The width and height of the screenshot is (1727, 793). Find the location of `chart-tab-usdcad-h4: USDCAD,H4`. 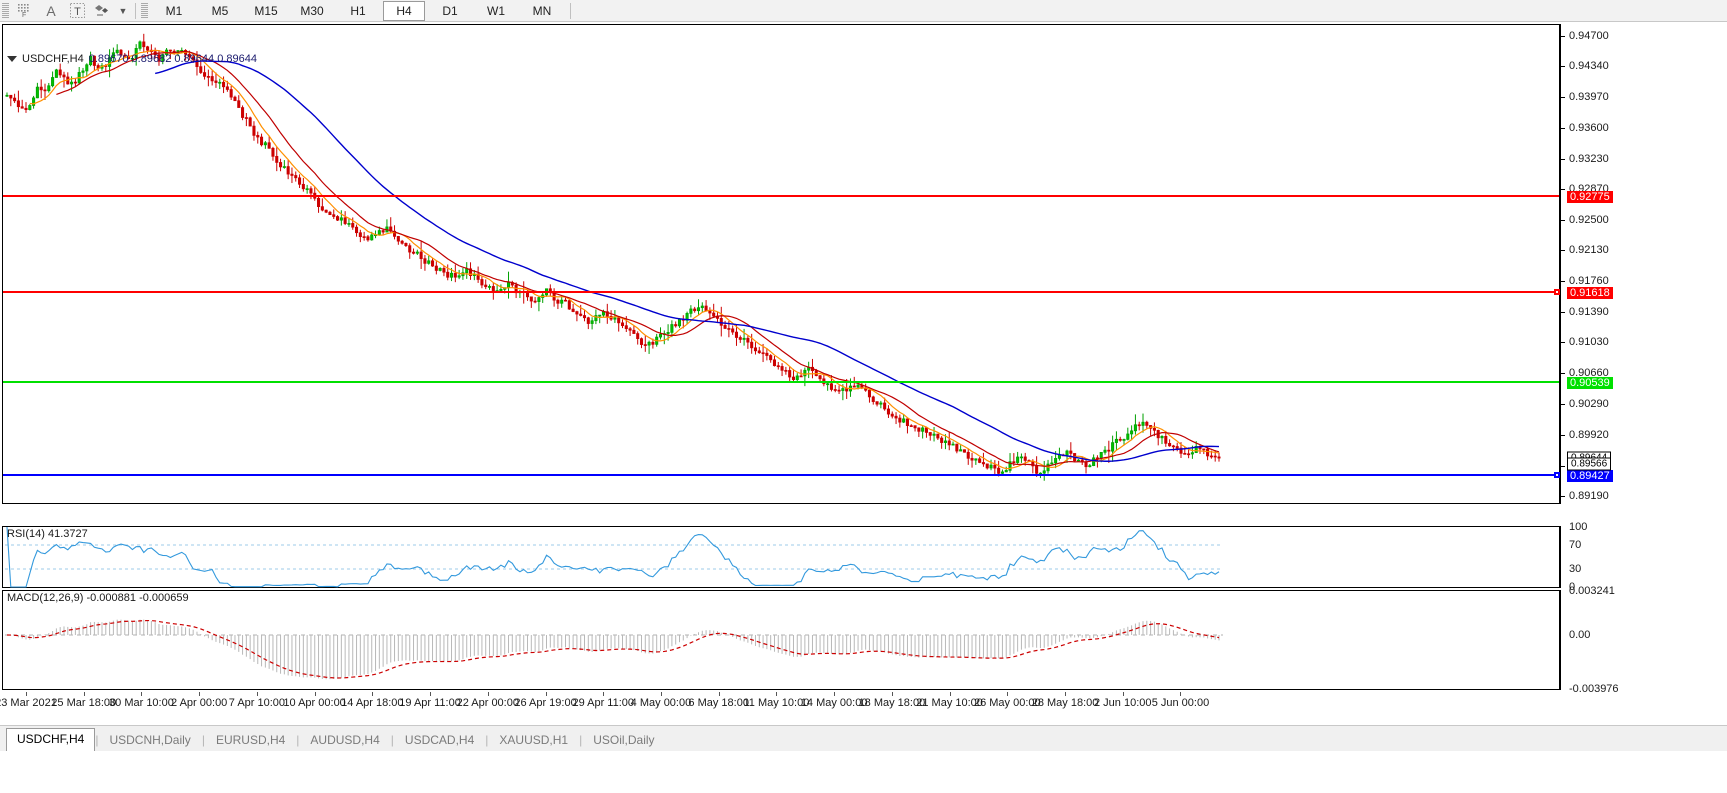

chart-tab-usdcad-h4: USDCAD,H4 is located at coordinates (439, 740).